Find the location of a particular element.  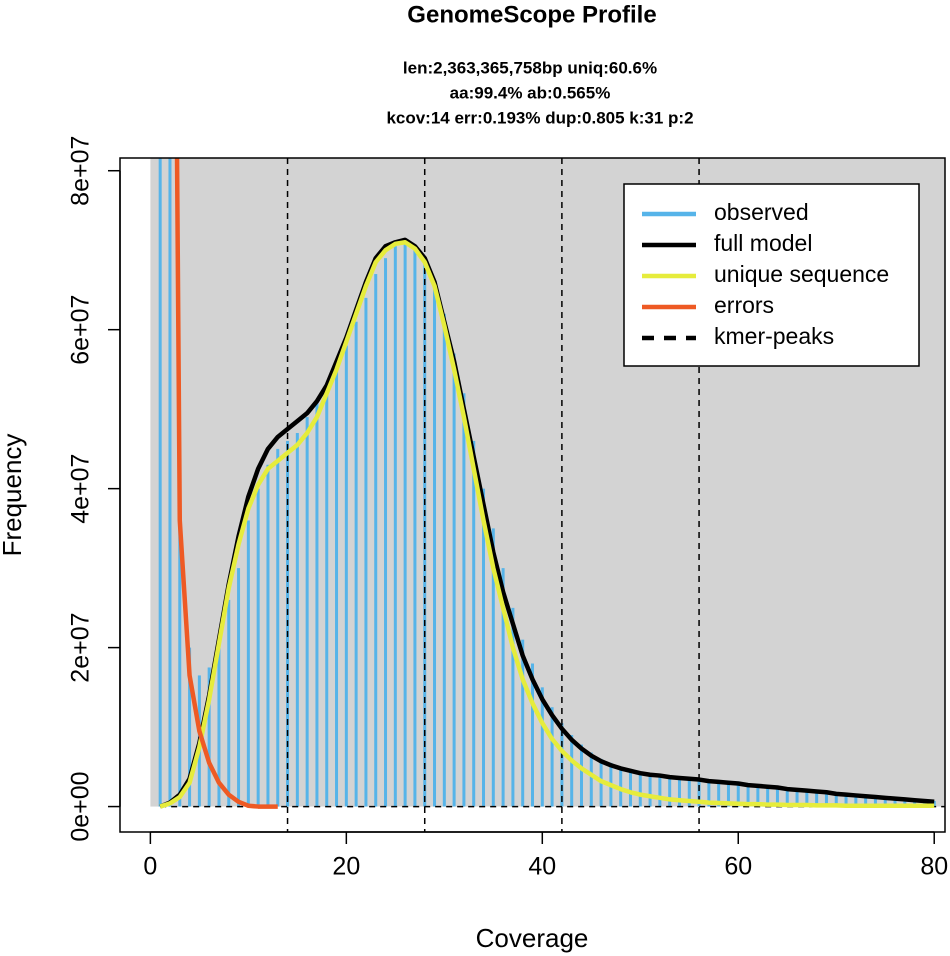

y-tick-label: 8e+07 is located at coordinates (81, 171).